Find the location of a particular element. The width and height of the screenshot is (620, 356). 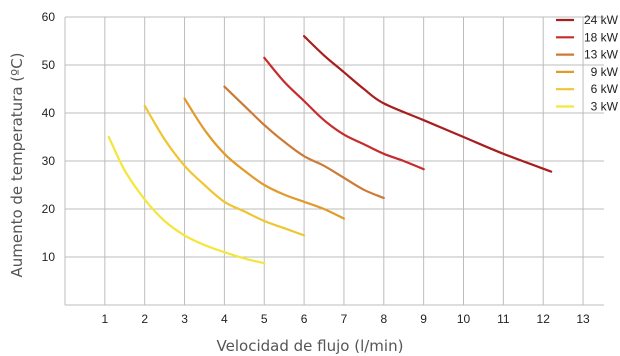

x-tick-label: 10 is located at coordinates (464, 319).